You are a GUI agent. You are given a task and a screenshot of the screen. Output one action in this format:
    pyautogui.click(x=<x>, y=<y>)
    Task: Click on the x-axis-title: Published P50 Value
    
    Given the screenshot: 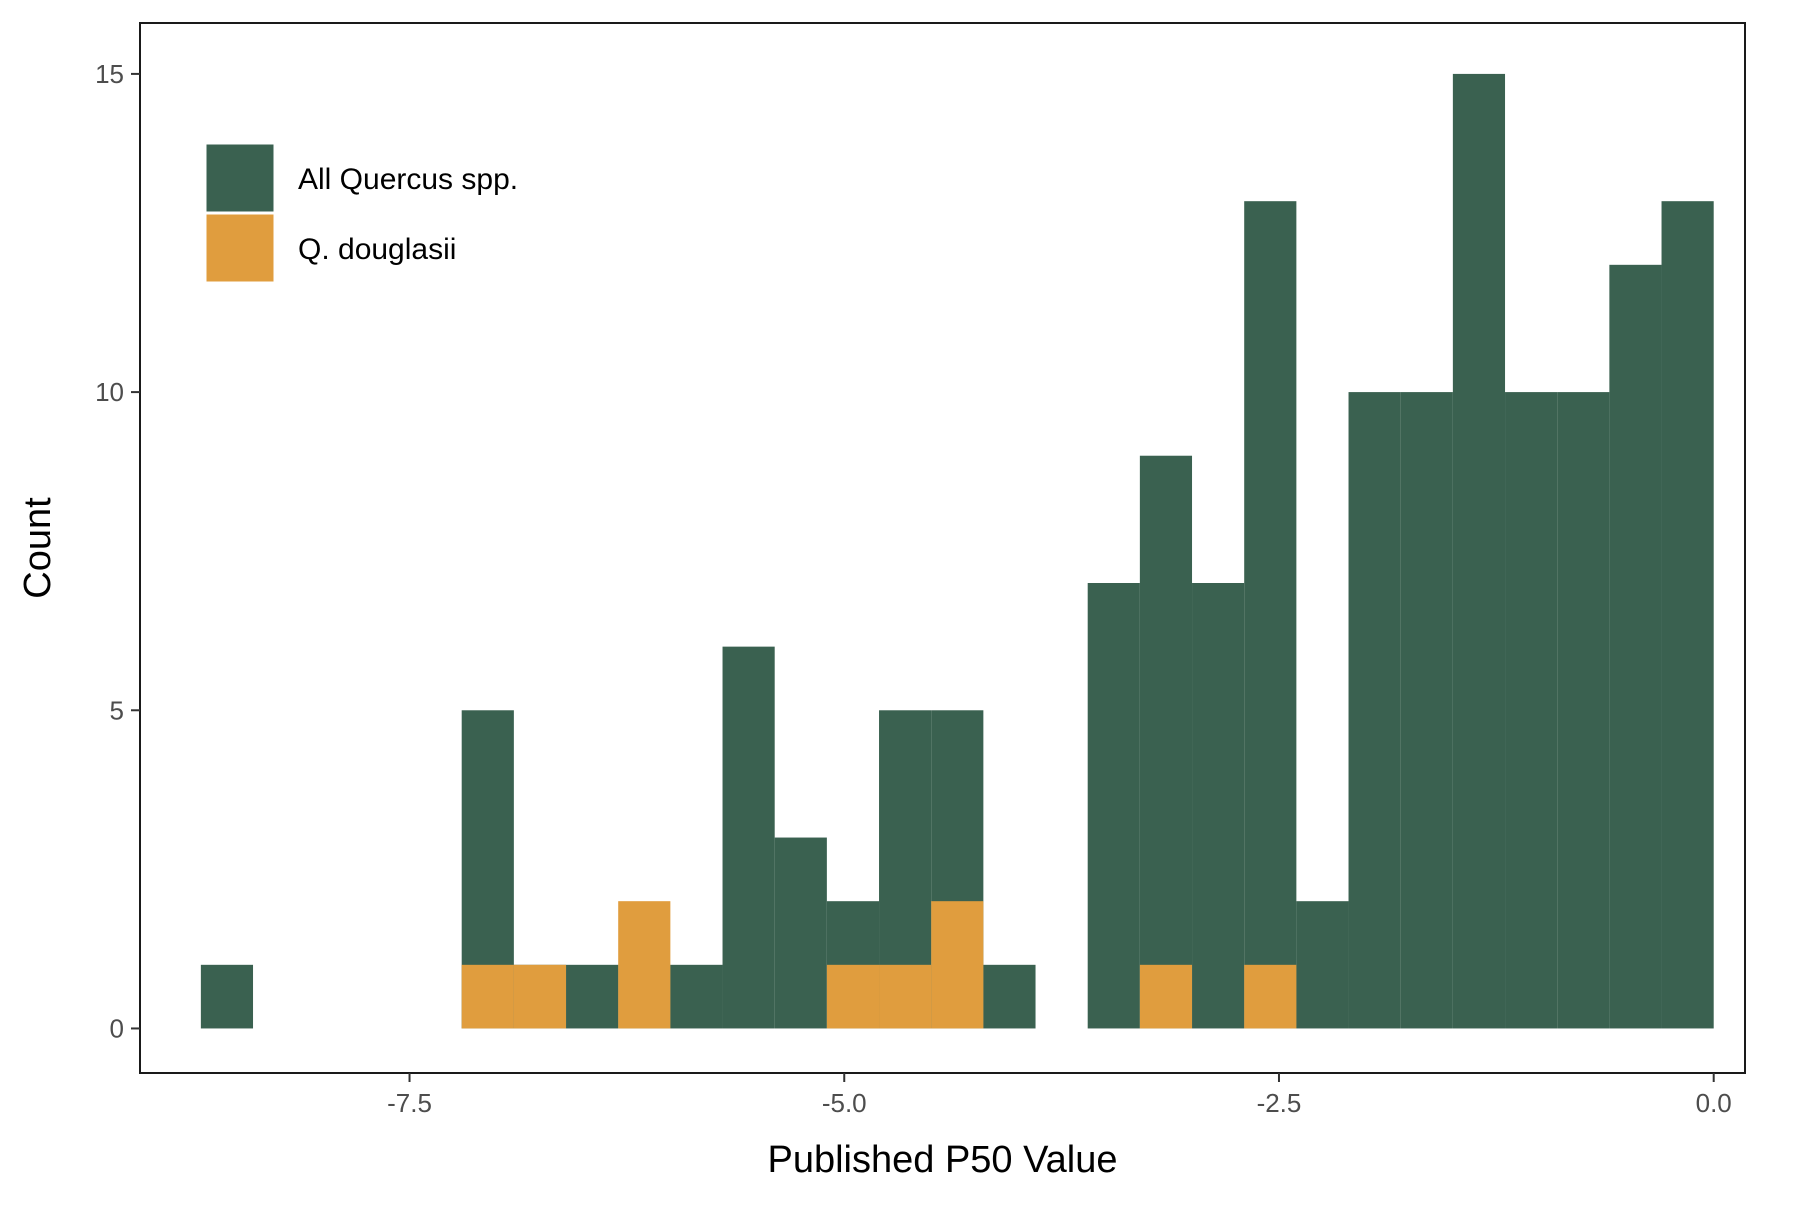 What is the action you would take?
    pyautogui.click(x=943, y=1160)
    